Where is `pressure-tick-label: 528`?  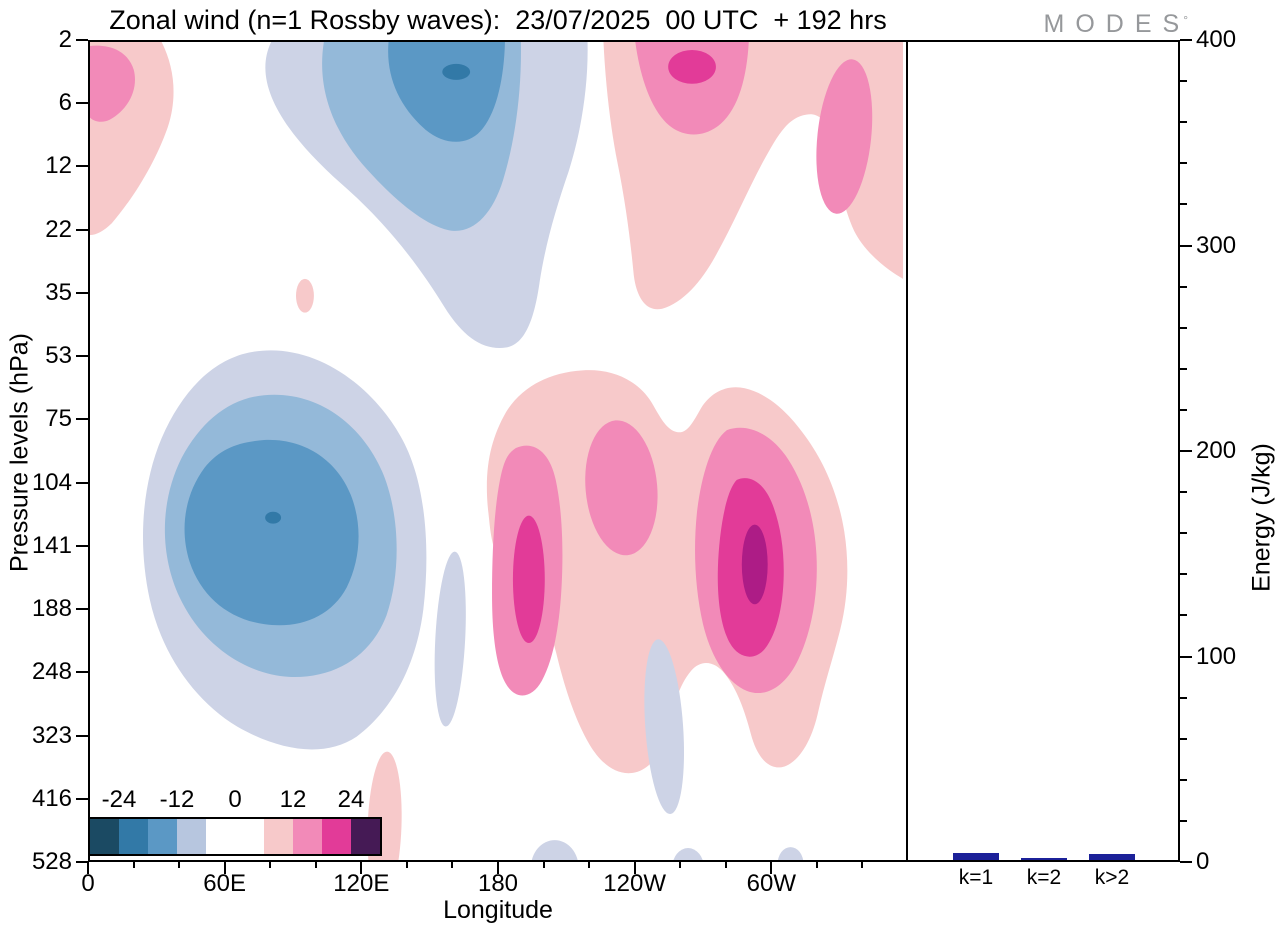 pressure-tick-label: 528 is located at coordinates (51, 861).